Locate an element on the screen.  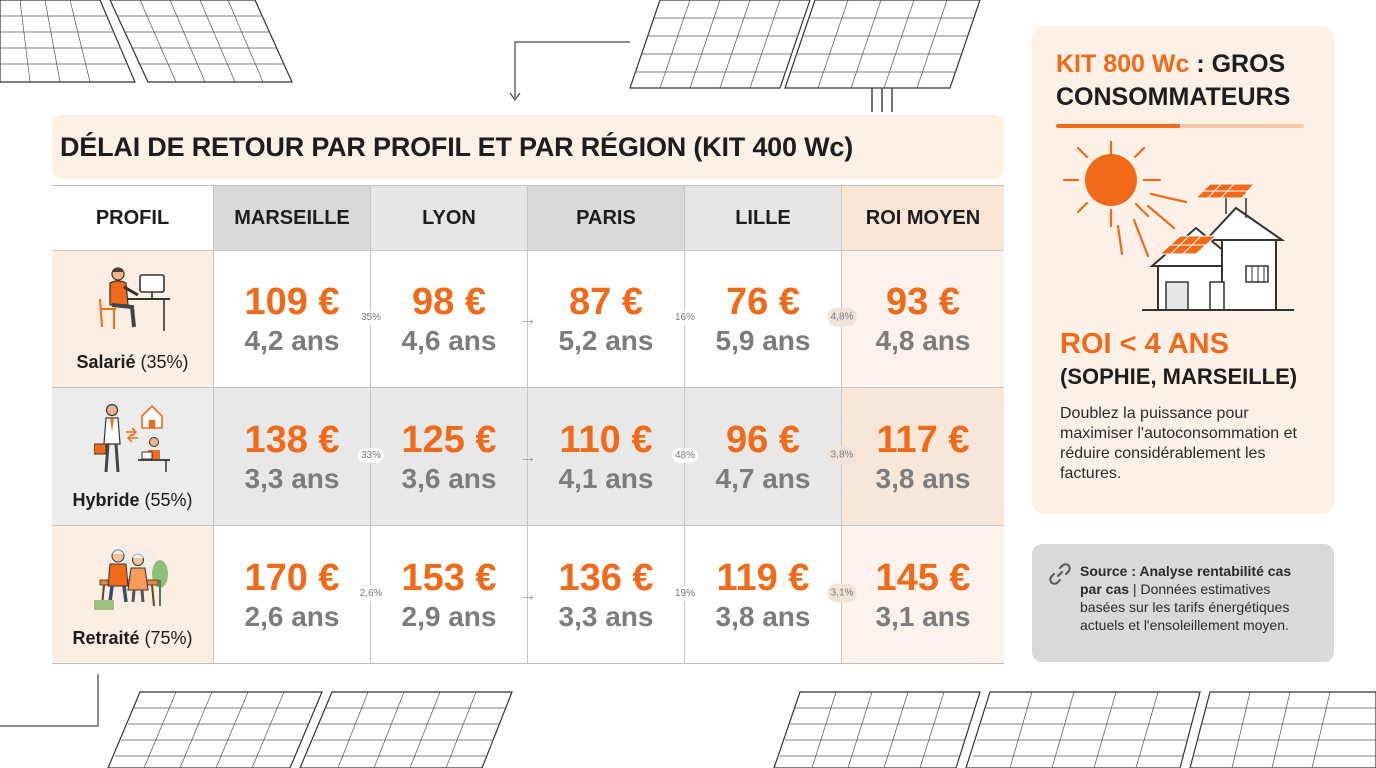
header-marseille: MARSEILLE is located at coordinates (291, 218).